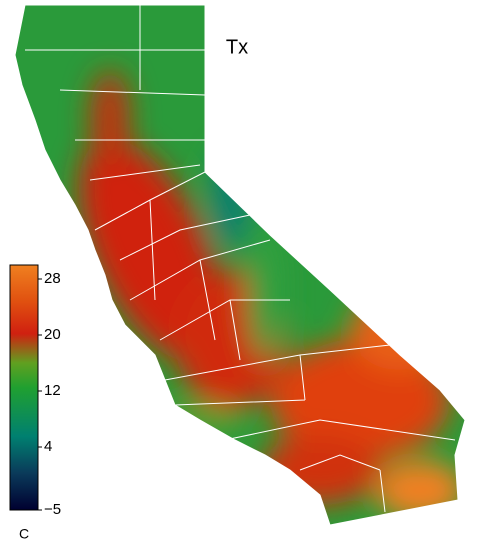 Image resolution: width=500 pixels, height=550 pixels. What do you see at coordinates (52, 390) in the screenshot?
I see `colorbar-tick-label: 12` at bounding box center [52, 390].